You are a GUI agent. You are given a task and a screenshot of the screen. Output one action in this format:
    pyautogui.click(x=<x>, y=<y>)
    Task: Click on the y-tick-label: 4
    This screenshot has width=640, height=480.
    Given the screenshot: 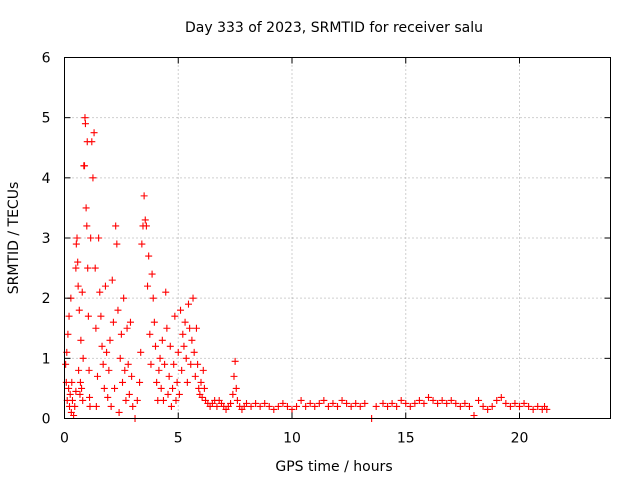 What is the action you would take?
    pyautogui.click(x=46, y=179)
    